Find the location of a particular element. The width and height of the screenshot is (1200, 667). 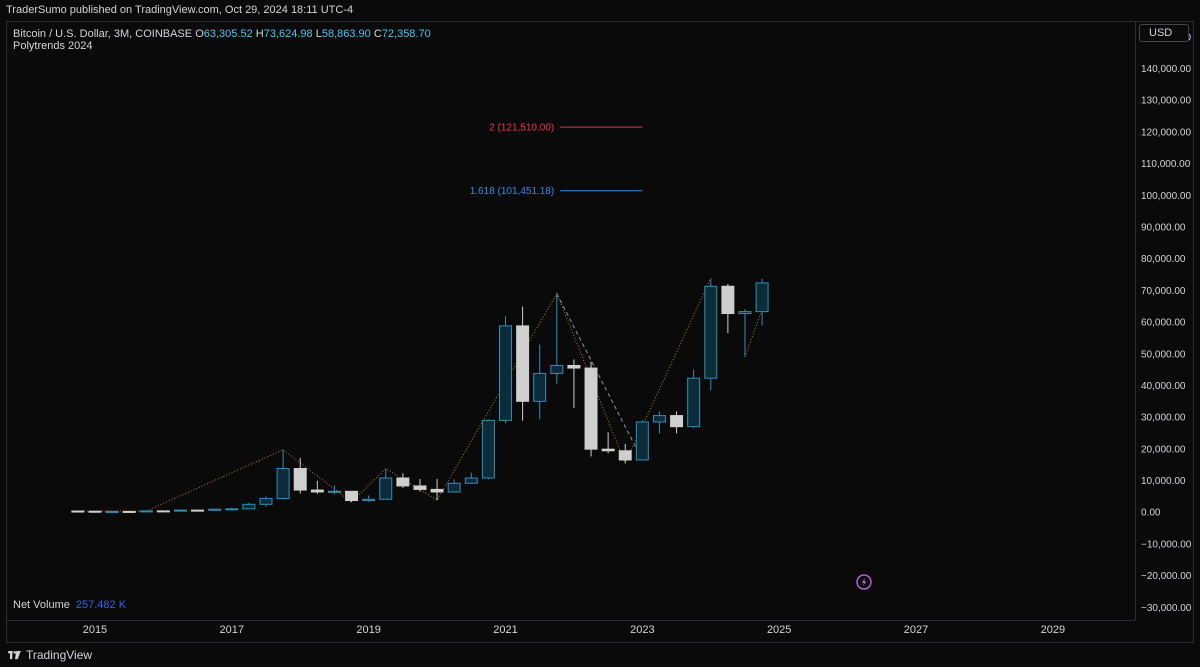

x-tick-label: 2015 is located at coordinates (95, 630).